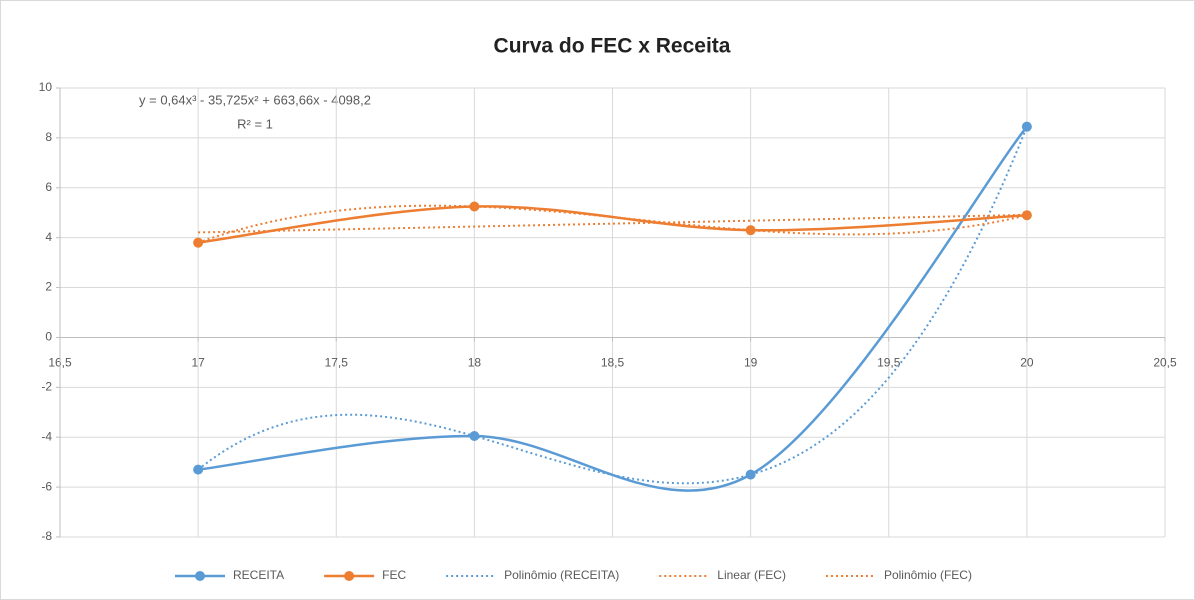  What do you see at coordinates (255, 99) in the screenshot?
I see `trendline-equation: y = 0,64x³ - 35,725x² + 663,66x - 4098,2` at bounding box center [255, 99].